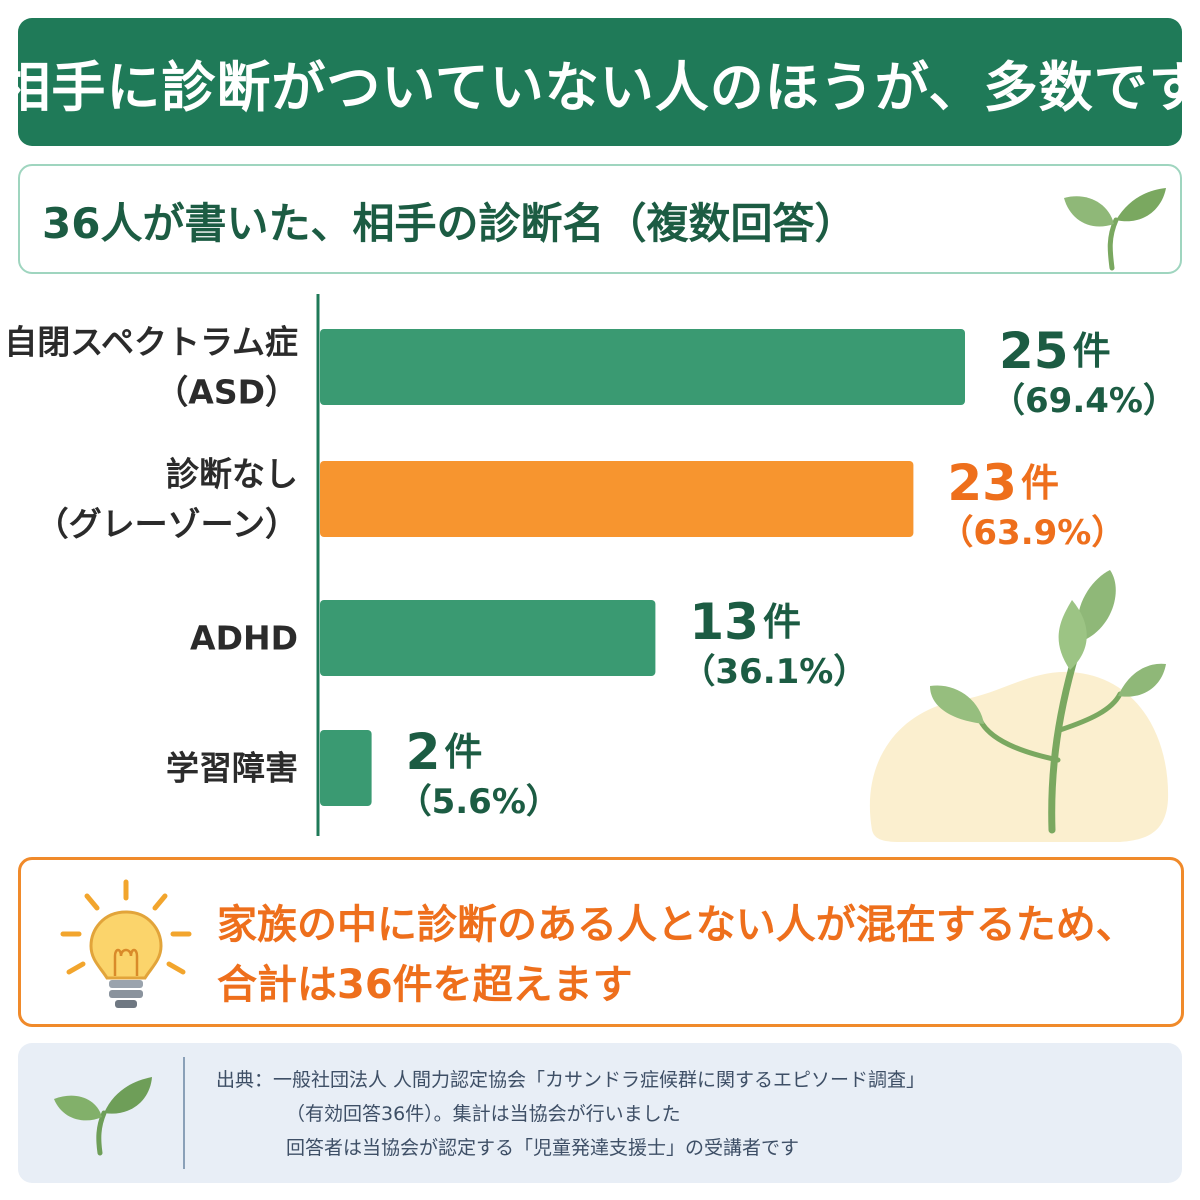 The width and height of the screenshot is (1200, 1200). I want to click on percent-label: （36.1%）, so click(774, 672).